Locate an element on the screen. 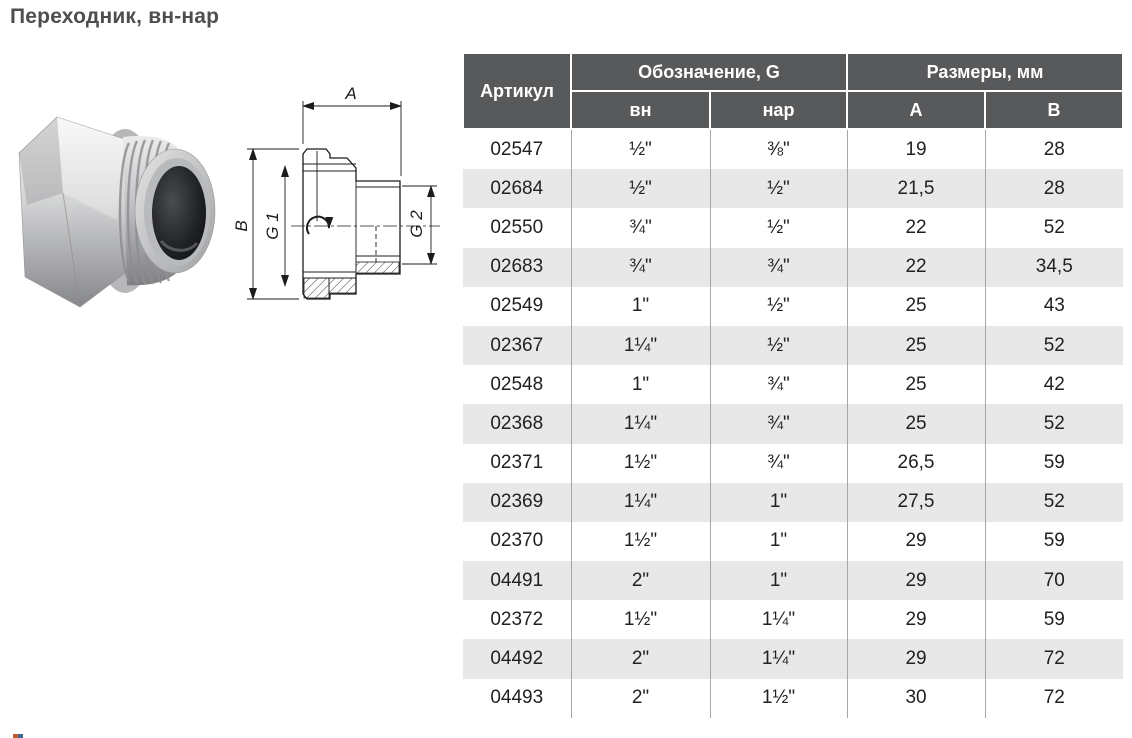 The height and width of the screenshot is (738, 1132). cell-article: 04493 is located at coordinates (517, 698).